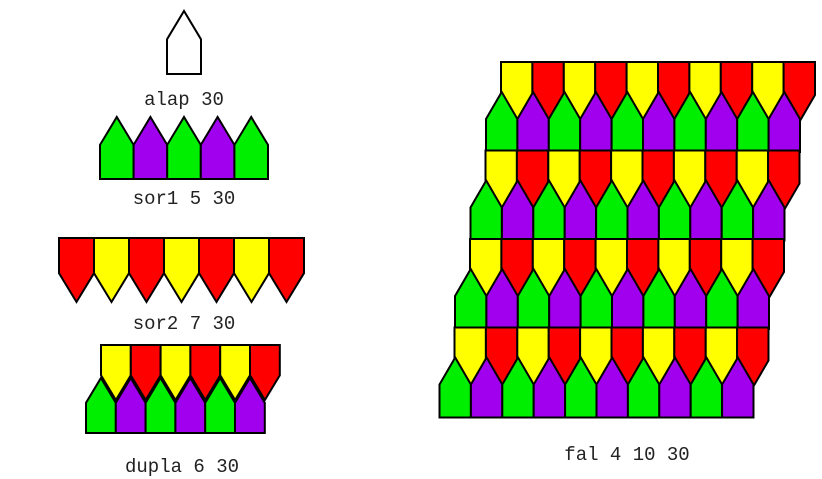 This screenshot has width=822, height=479. I want to click on caption-dupla: dupla 6 30, so click(182, 467).